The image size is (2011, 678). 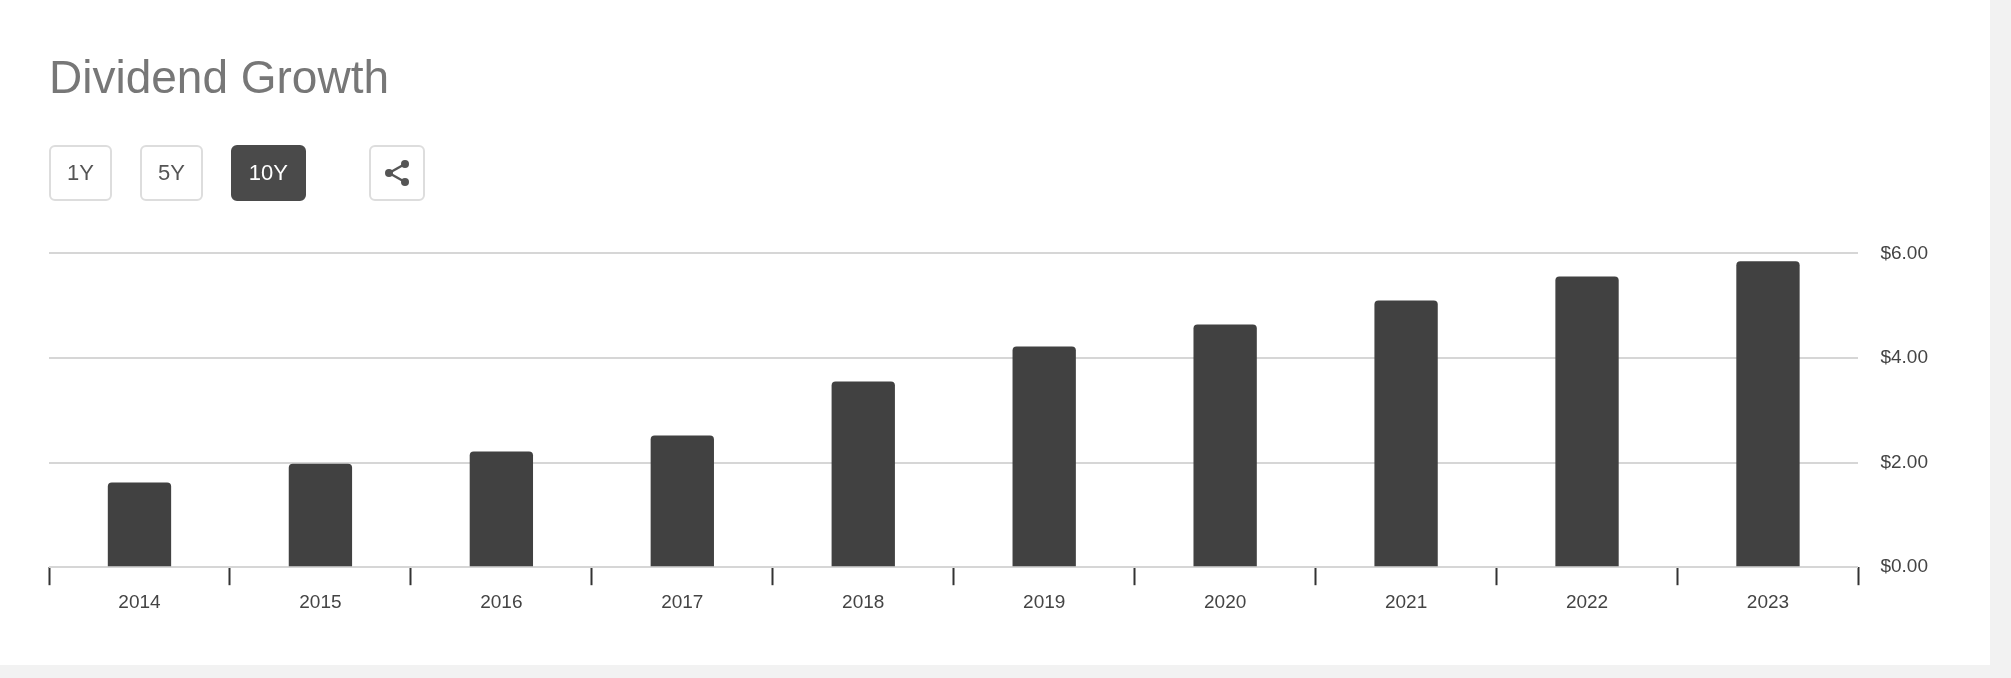 What do you see at coordinates (1904, 357) in the screenshot?
I see `y-tick-label: $4.00` at bounding box center [1904, 357].